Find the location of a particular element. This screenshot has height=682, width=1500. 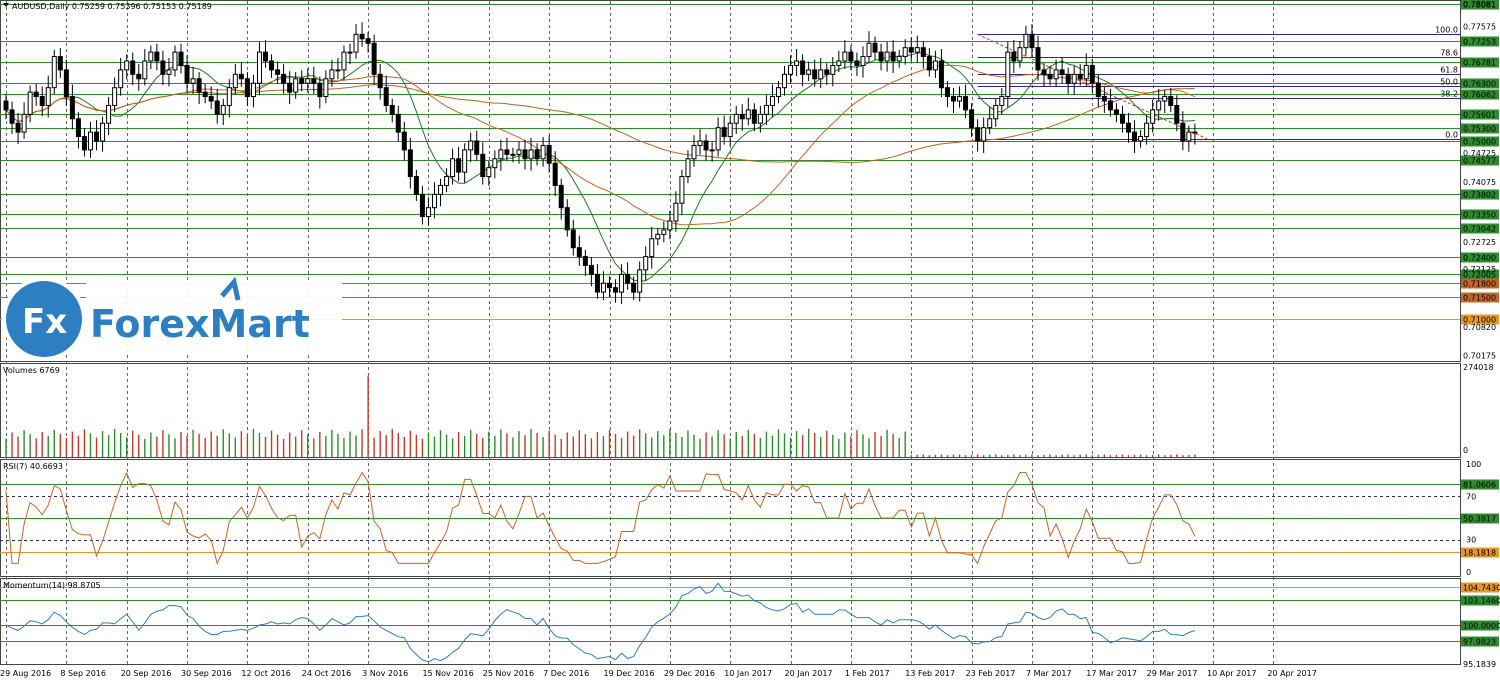

date-tick-6: 3 Nov 2016 is located at coordinates (385, 673).